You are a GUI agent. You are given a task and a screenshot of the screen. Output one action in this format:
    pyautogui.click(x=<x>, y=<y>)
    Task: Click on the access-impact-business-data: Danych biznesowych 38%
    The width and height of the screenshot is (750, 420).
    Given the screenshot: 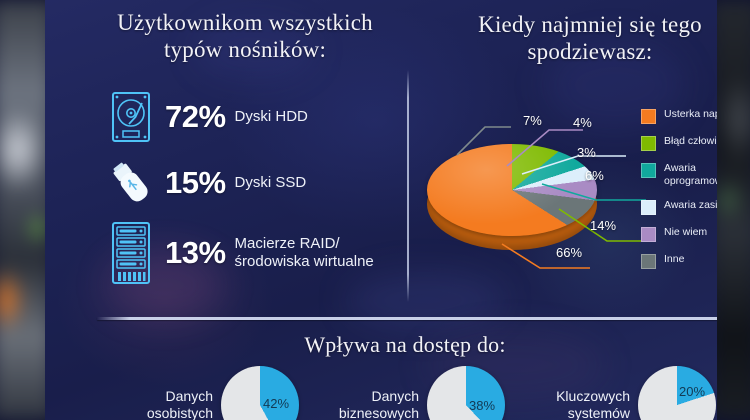 What is the action you would take?
    pyautogui.click(x=414, y=393)
    